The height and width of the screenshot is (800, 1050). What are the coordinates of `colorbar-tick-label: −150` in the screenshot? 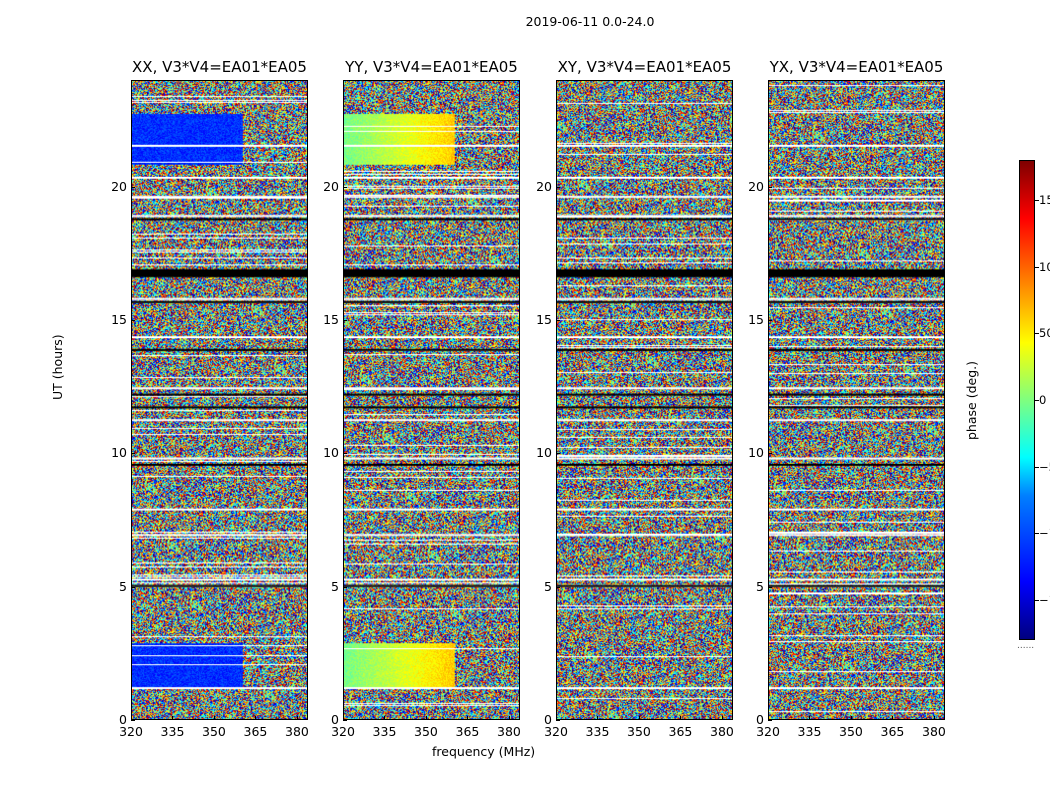 It's located at (1044, 600).